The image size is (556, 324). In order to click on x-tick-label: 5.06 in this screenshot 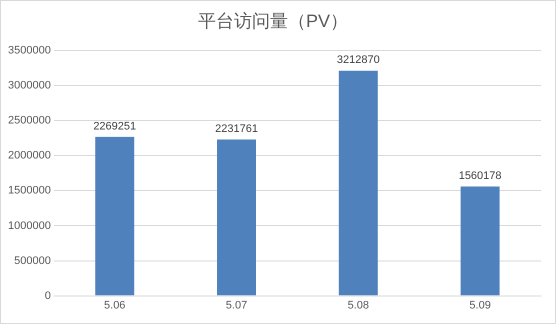, I will do `click(115, 305)`.